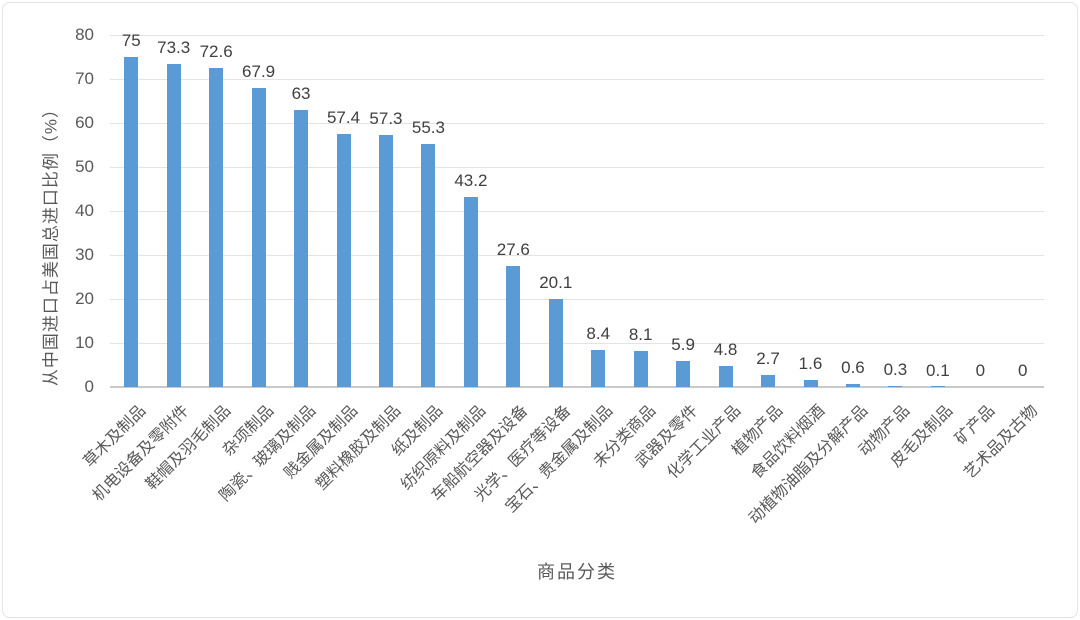 This screenshot has height=620, width=1080. Describe the element at coordinates (725, 349) in the screenshot. I see `bar-value-label: 4.8` at that location.